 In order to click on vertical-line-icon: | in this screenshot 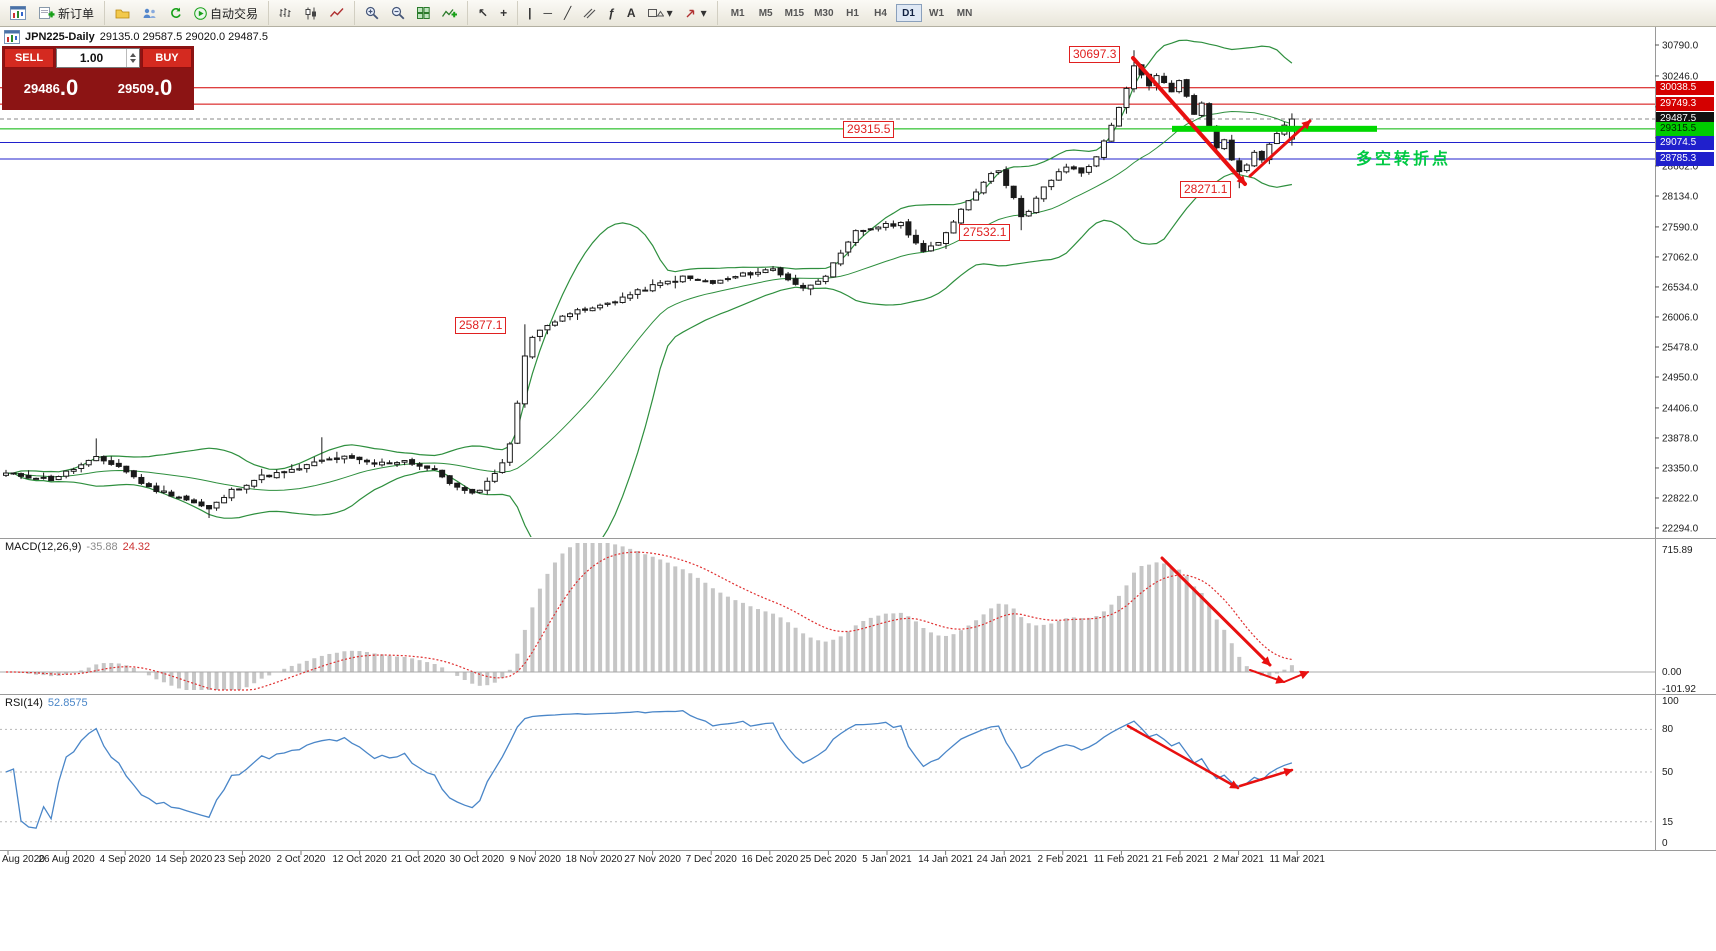, I will do `click(529, 13)`.